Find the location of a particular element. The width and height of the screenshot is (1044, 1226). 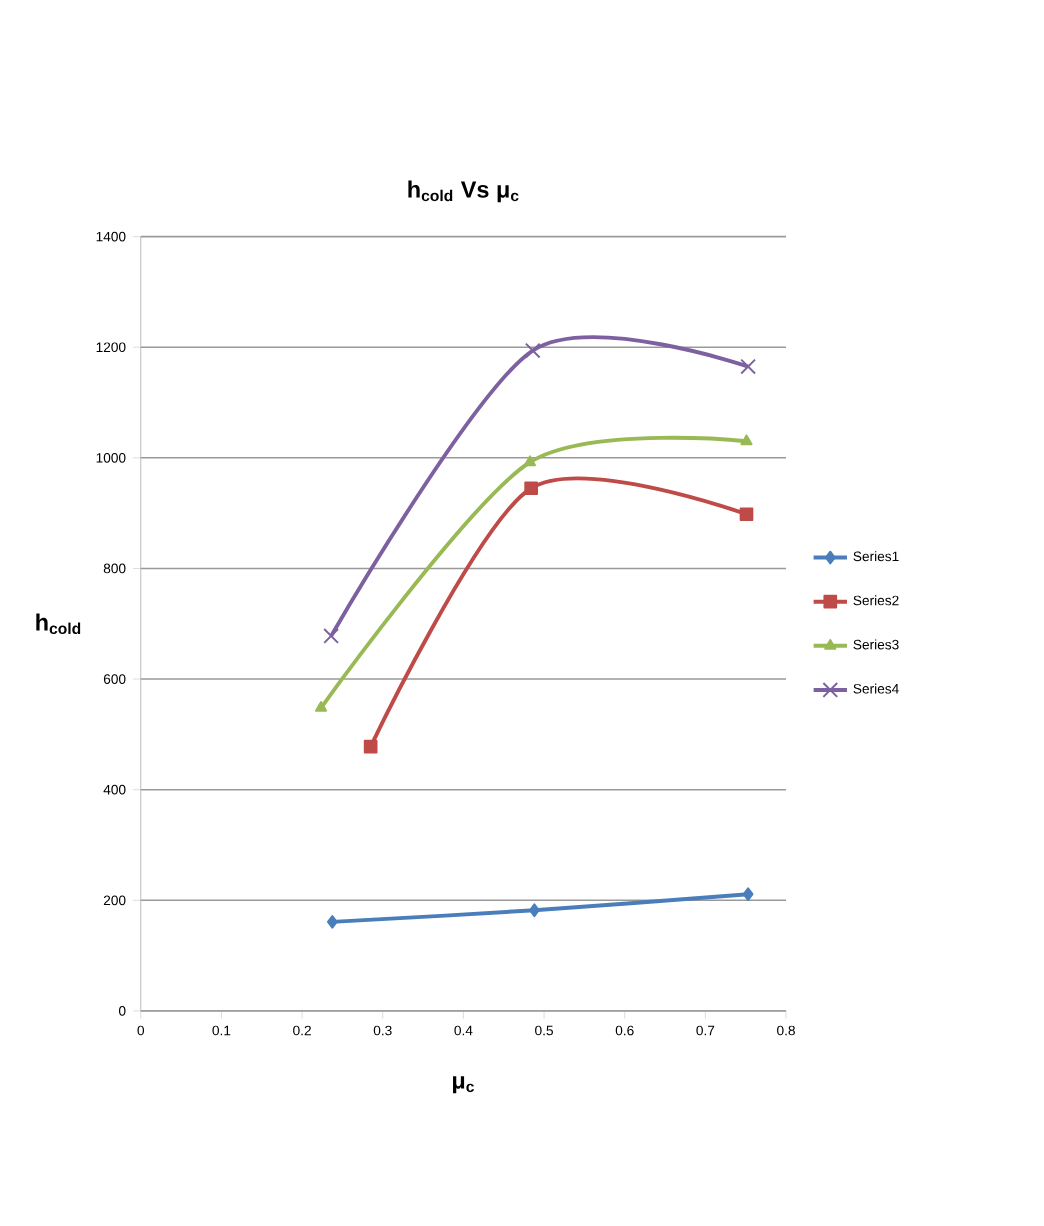

y-axis-title: h$_{cold}$ is located at coordinates (58, 624).